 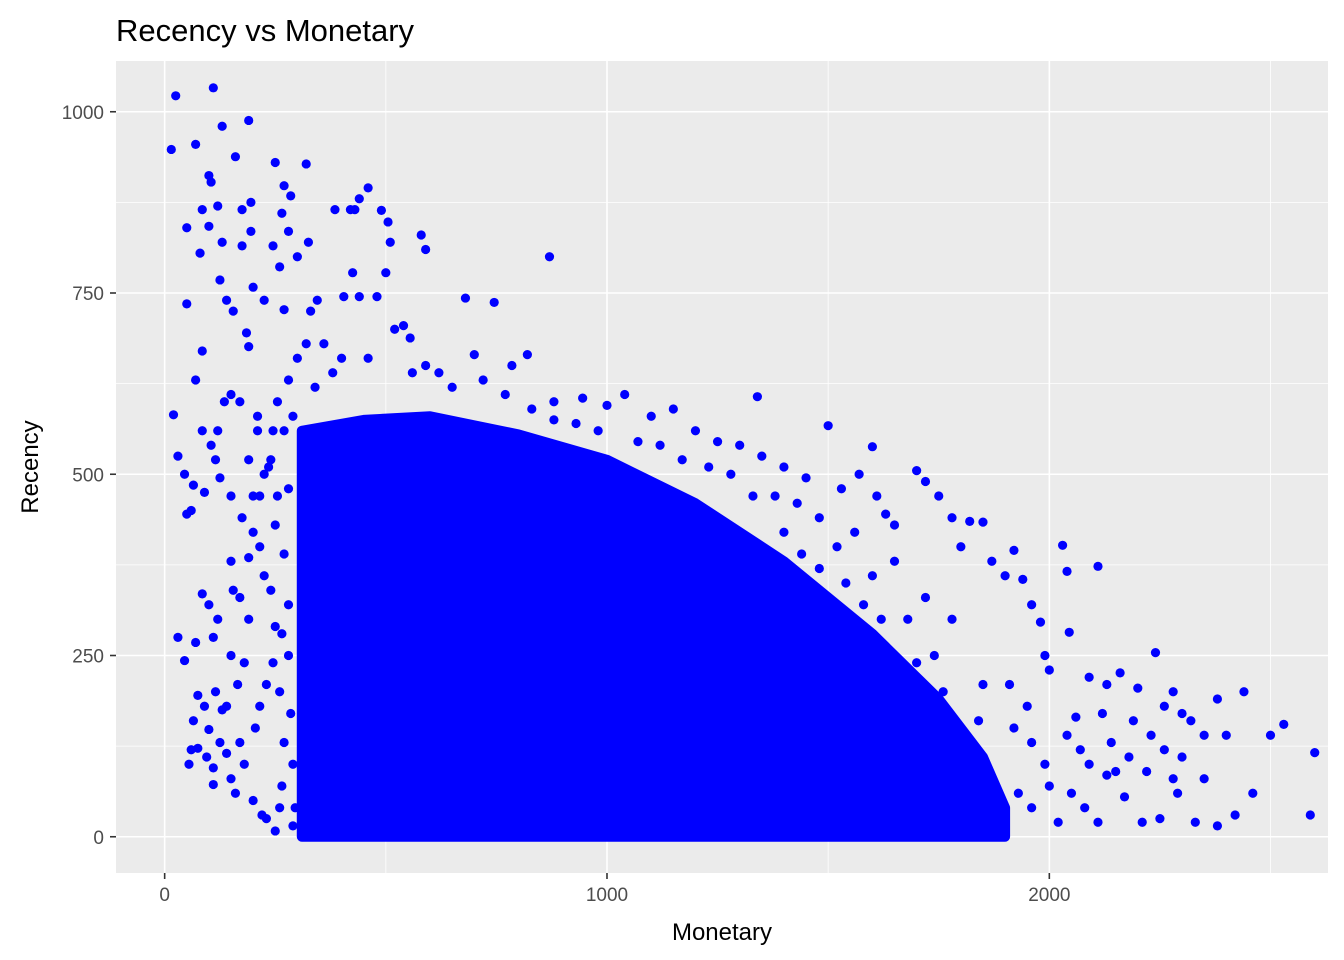 What do you see at coordinates (164, 895) in the screenshot?
I see `x-tick-label: 0` at bounding box center [164, 895].